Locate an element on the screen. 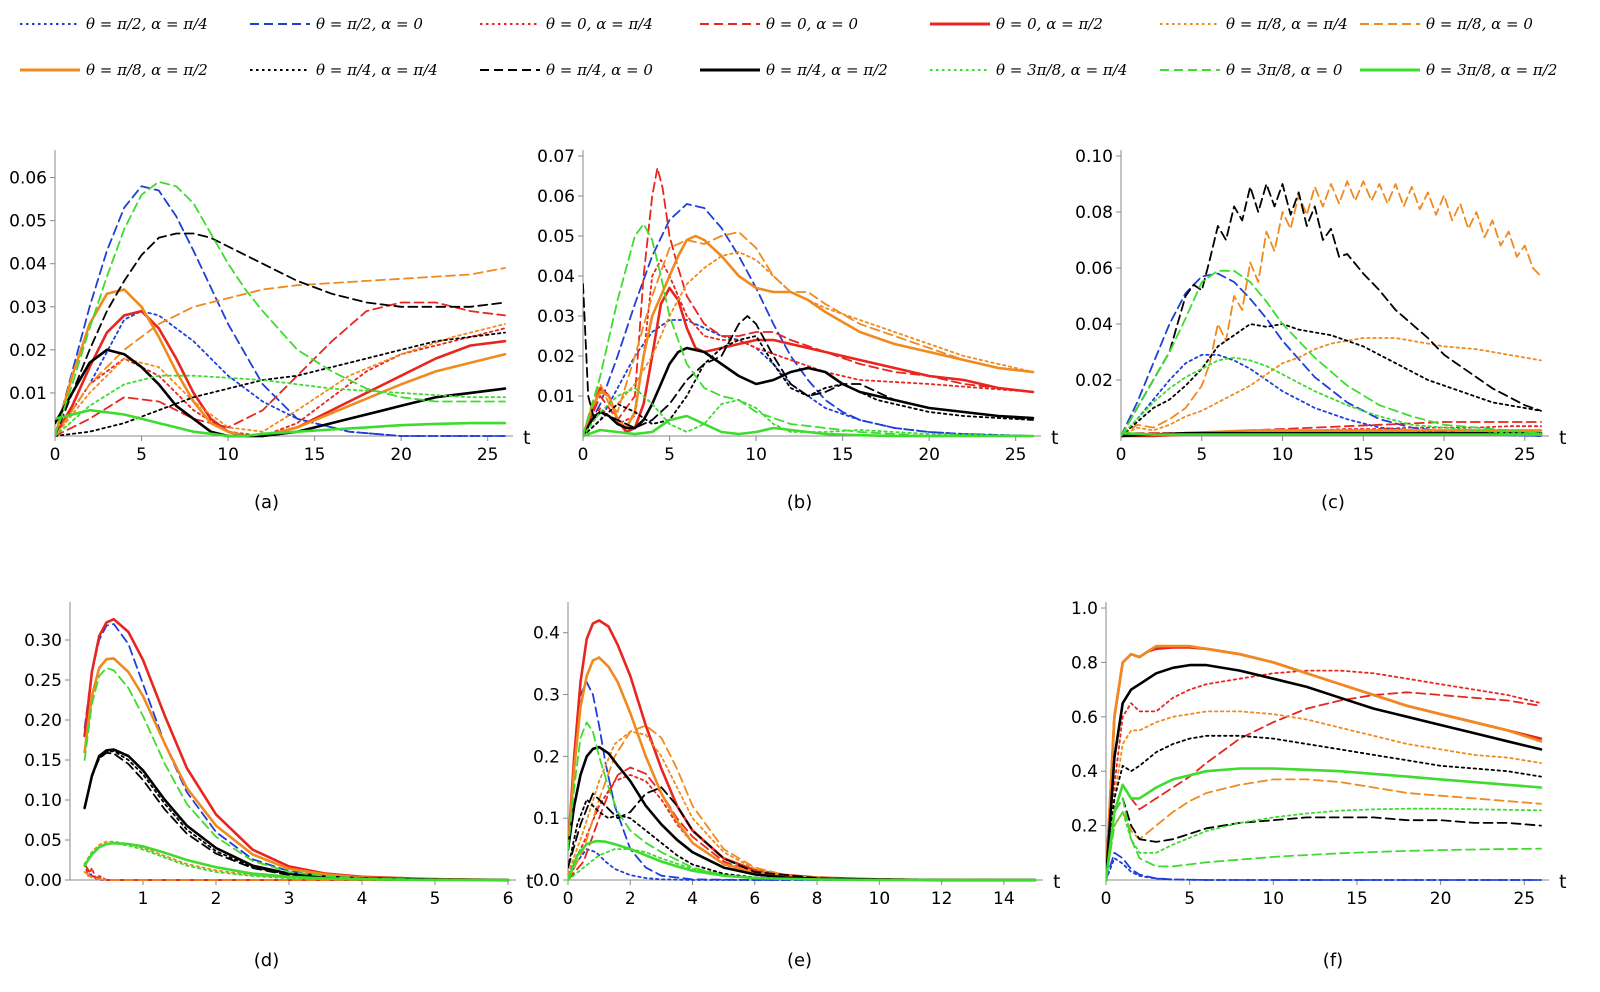  legend-label: θ = π/2, α = 0 is located at coordinates (369, 24).